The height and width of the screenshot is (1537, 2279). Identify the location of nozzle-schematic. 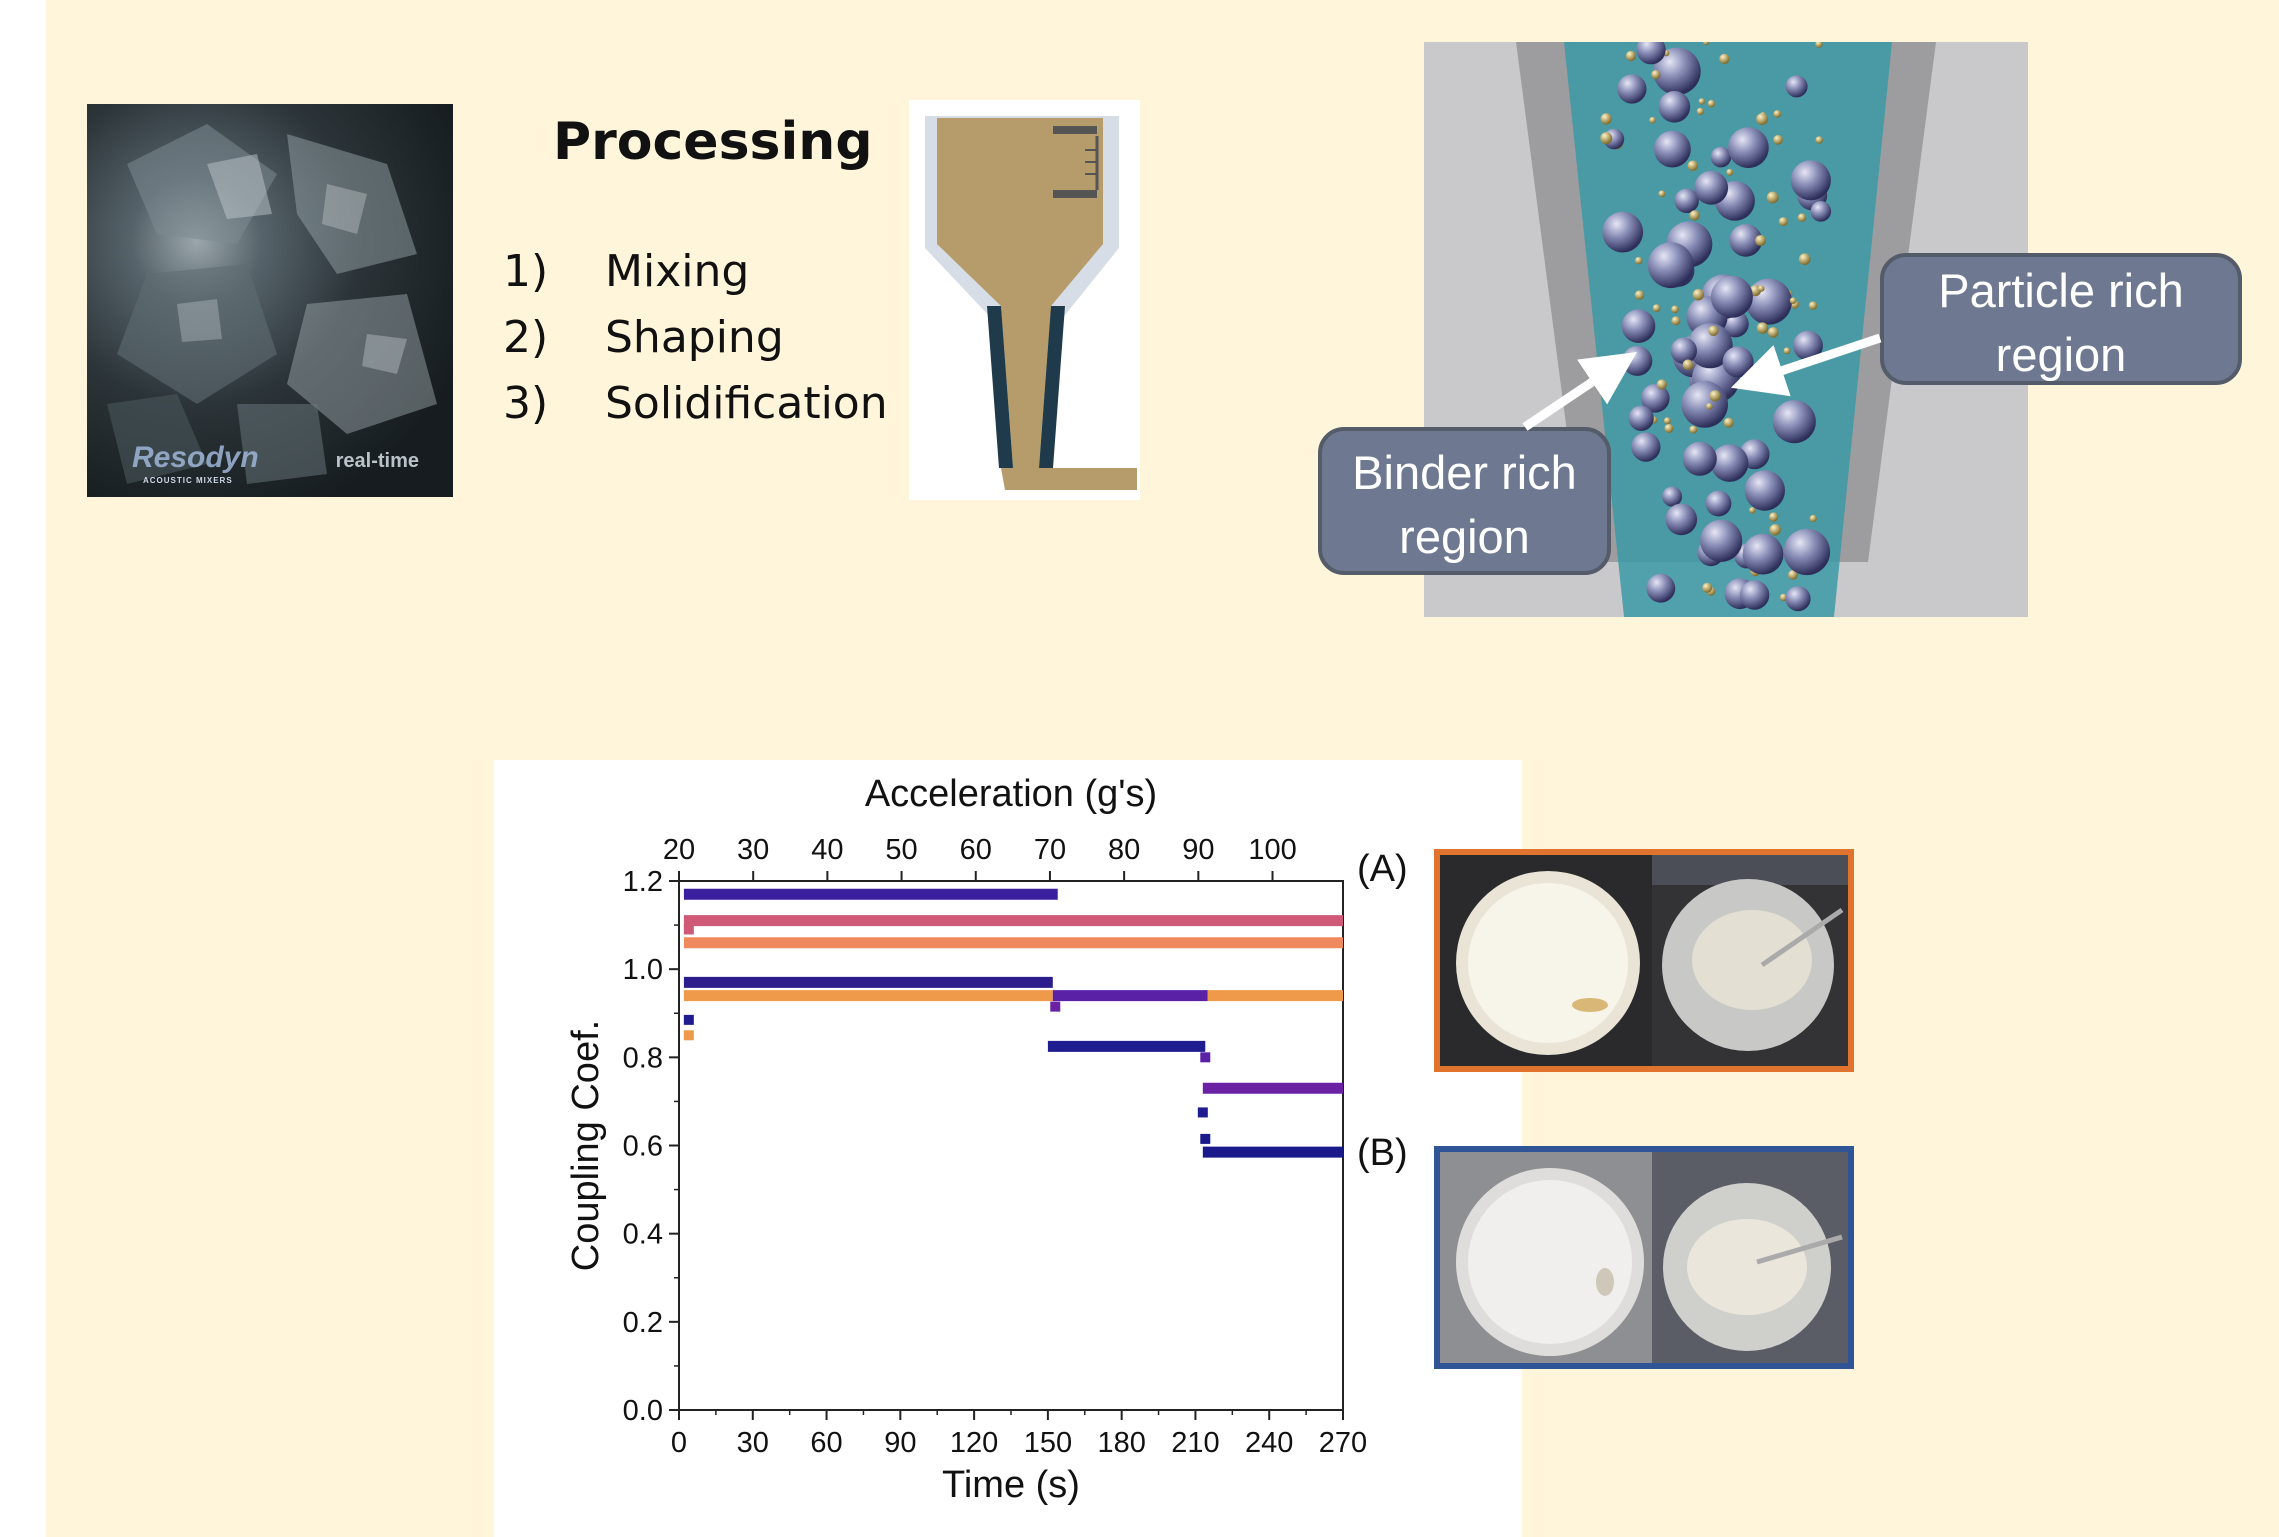
(1024, 300).